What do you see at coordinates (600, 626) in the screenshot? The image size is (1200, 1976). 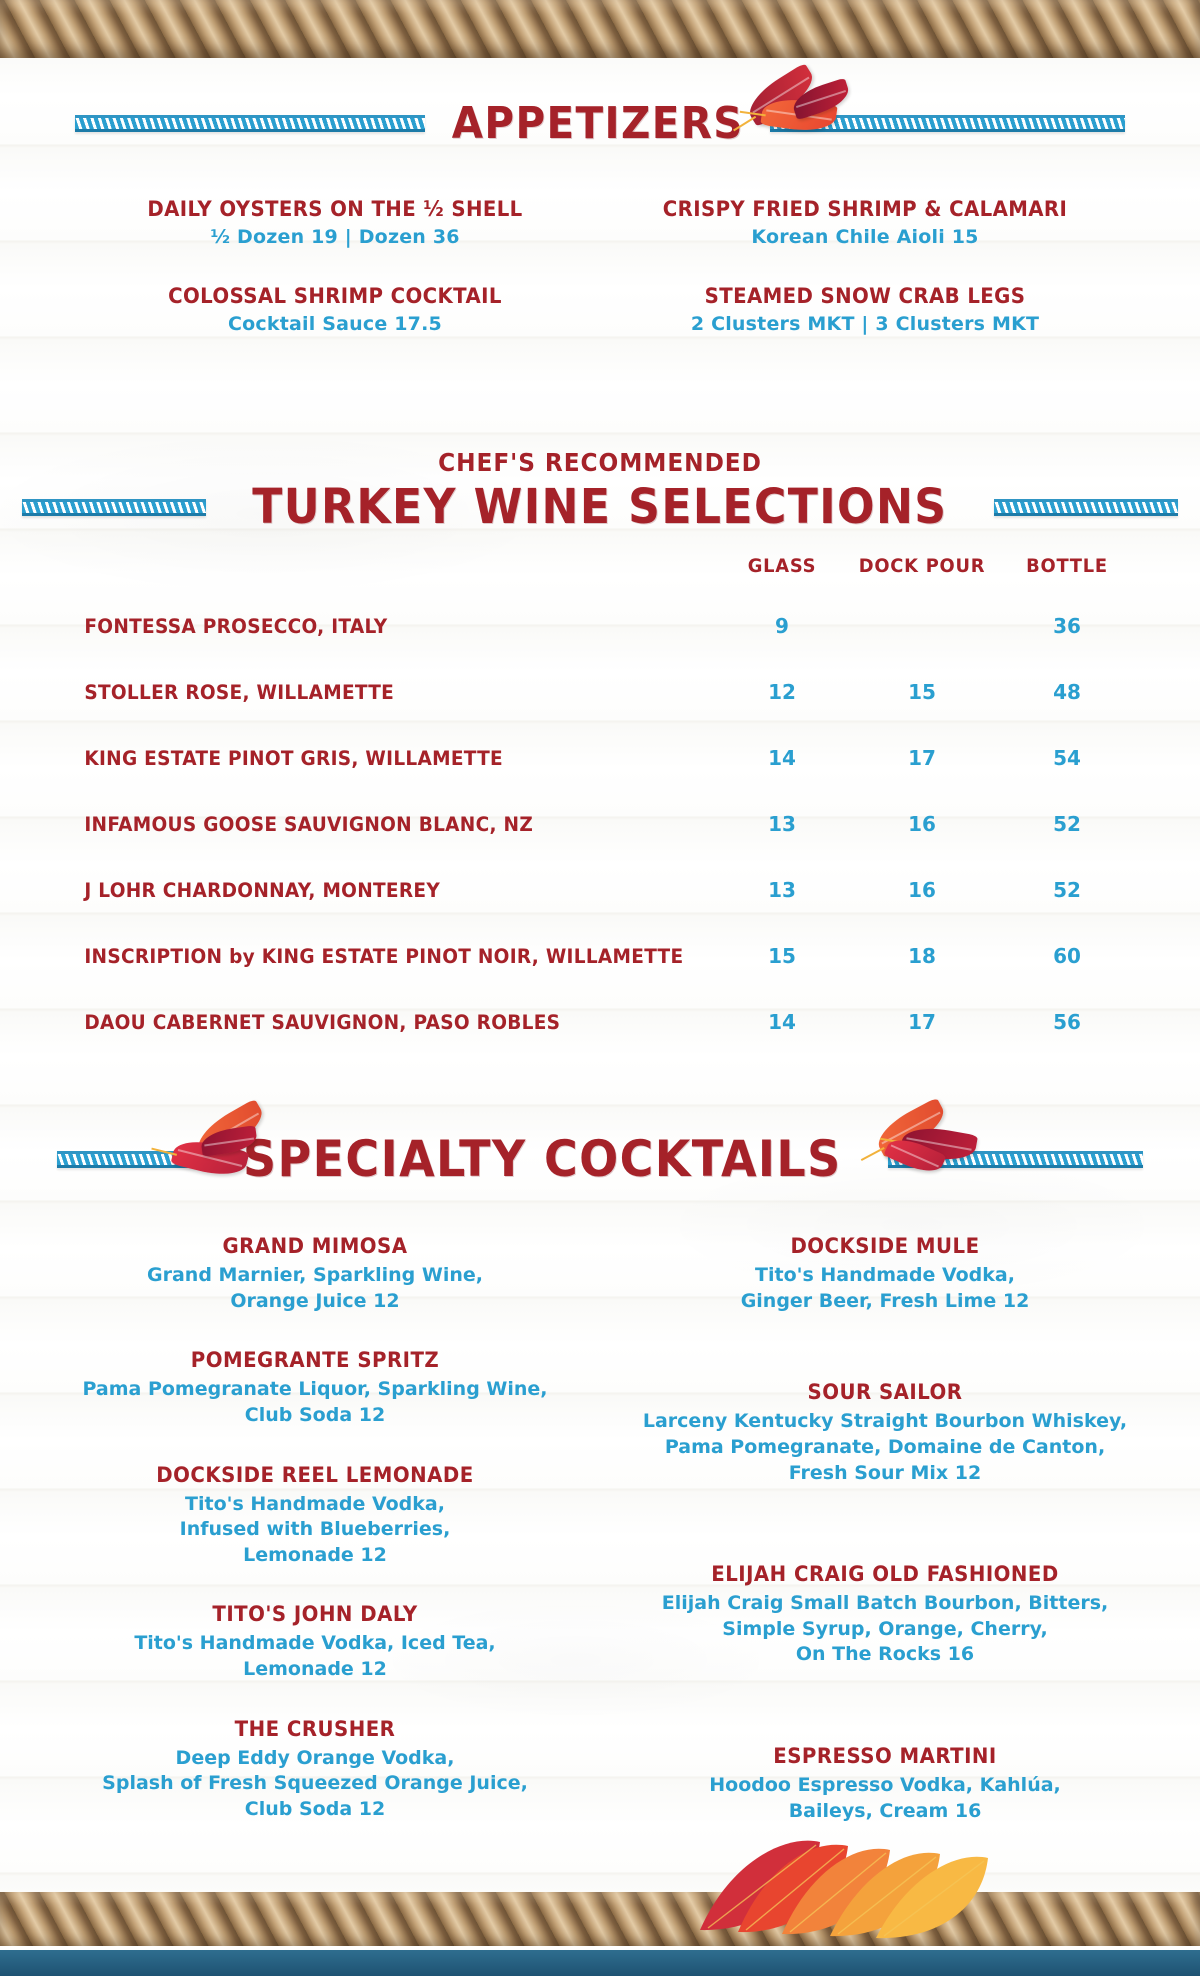 I see `table-row: FONTESSA PROSECCO, ITALY 9 36` at bounding box center [600, 626].